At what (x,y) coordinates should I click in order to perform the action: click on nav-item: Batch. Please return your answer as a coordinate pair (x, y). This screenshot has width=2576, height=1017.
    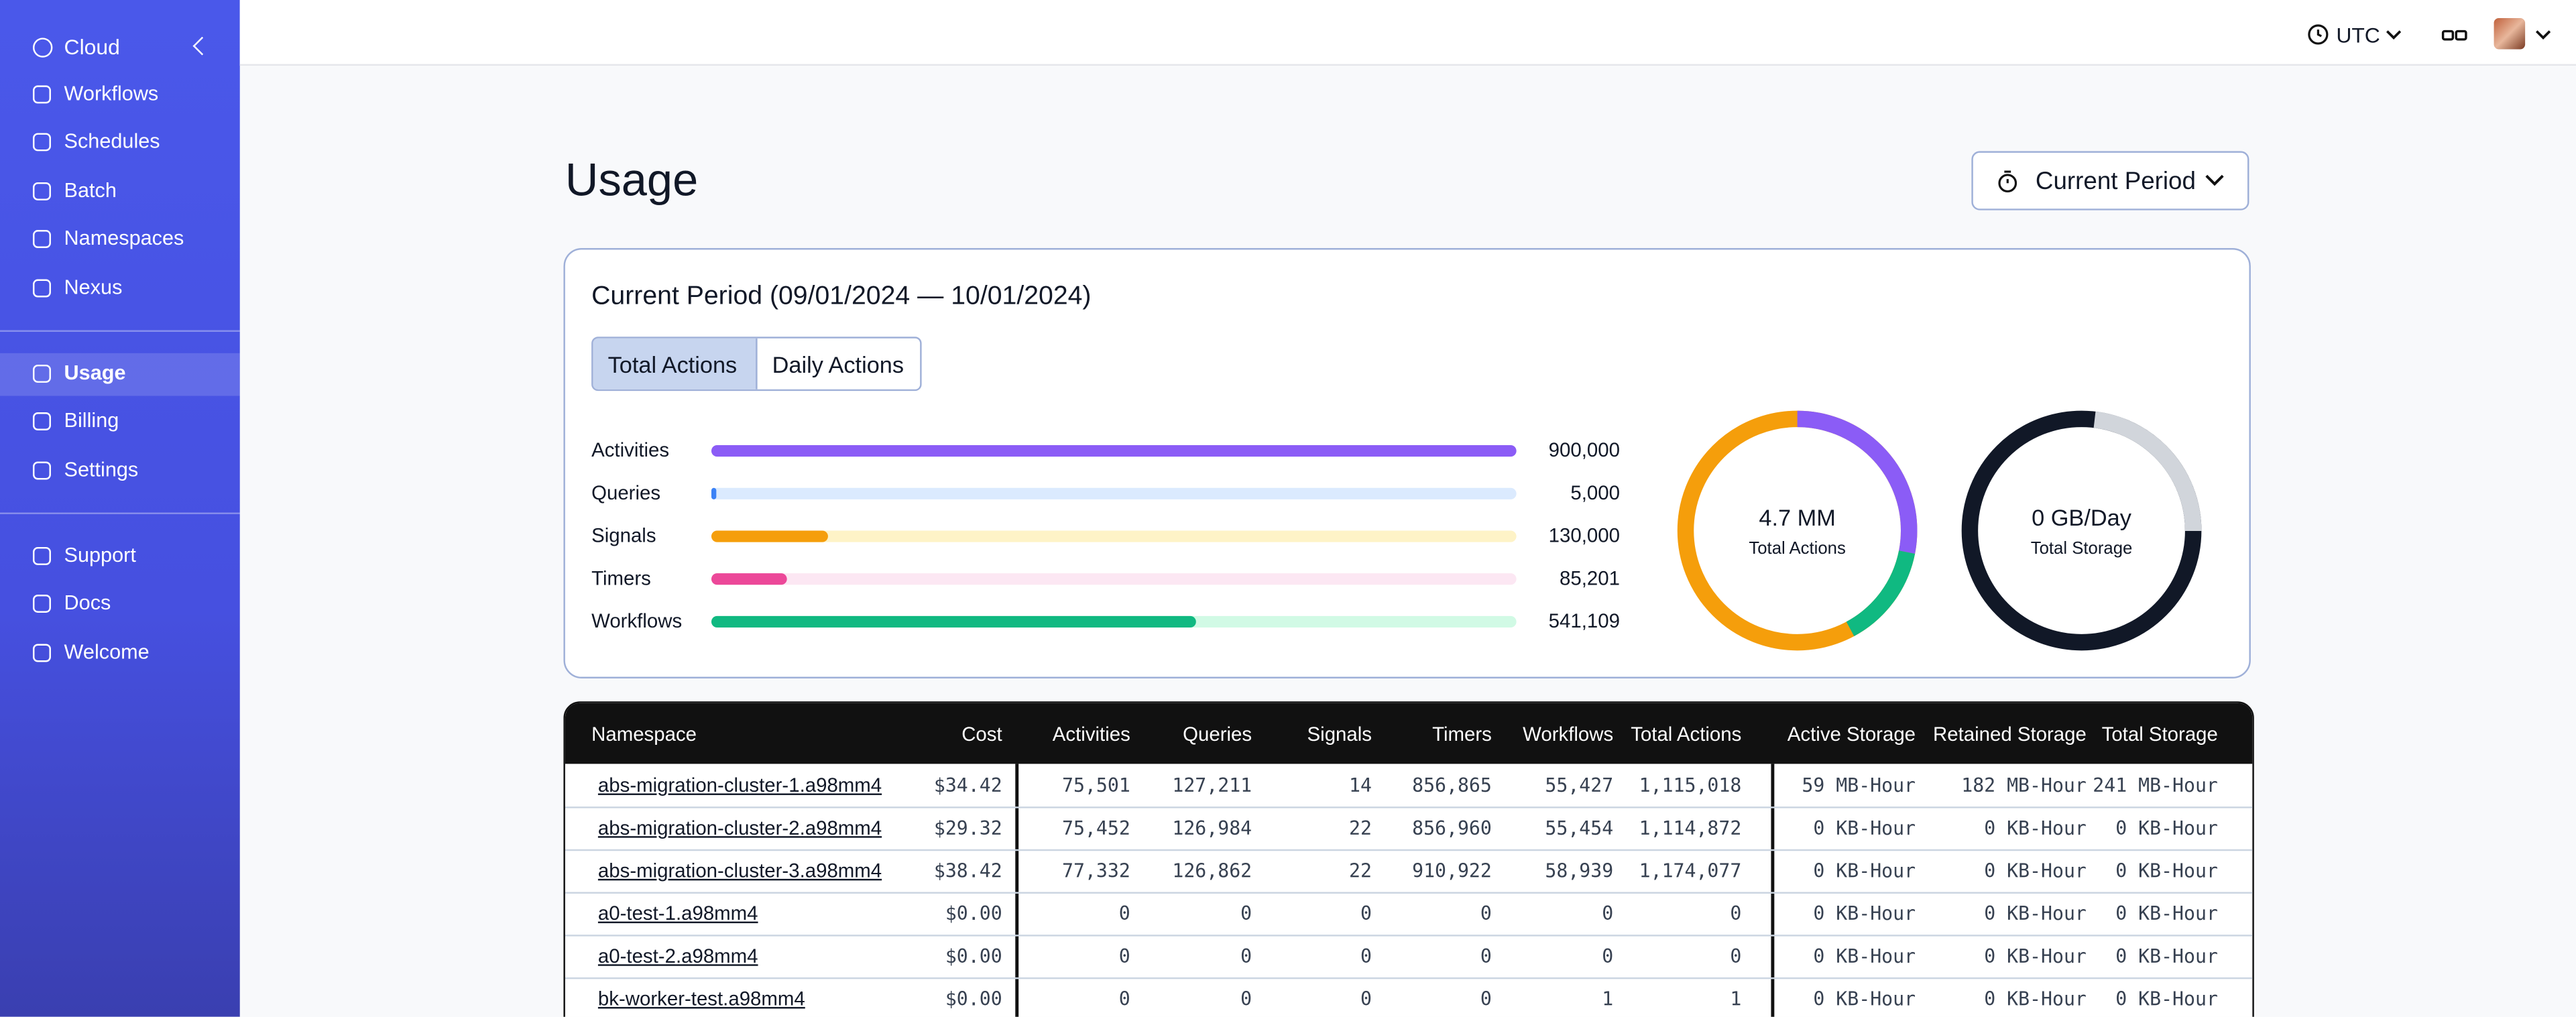
    Looking at the image, I should click on (90, 191).